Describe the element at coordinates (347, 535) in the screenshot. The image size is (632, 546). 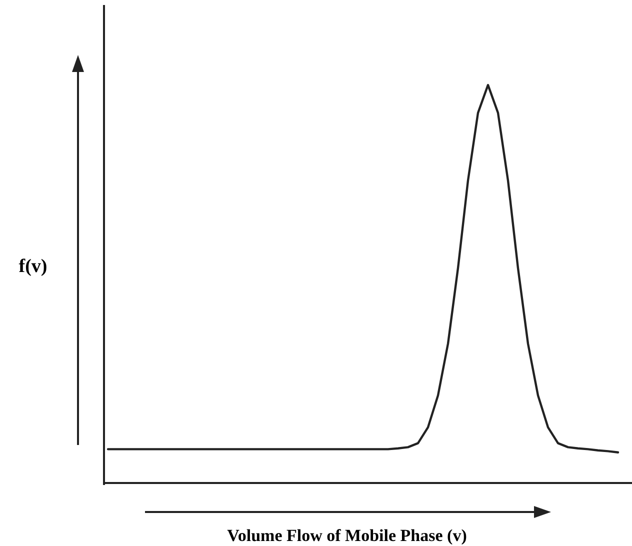
I see `x-axis-title: Volume Flow of Mobile Phase (v)` at that location.